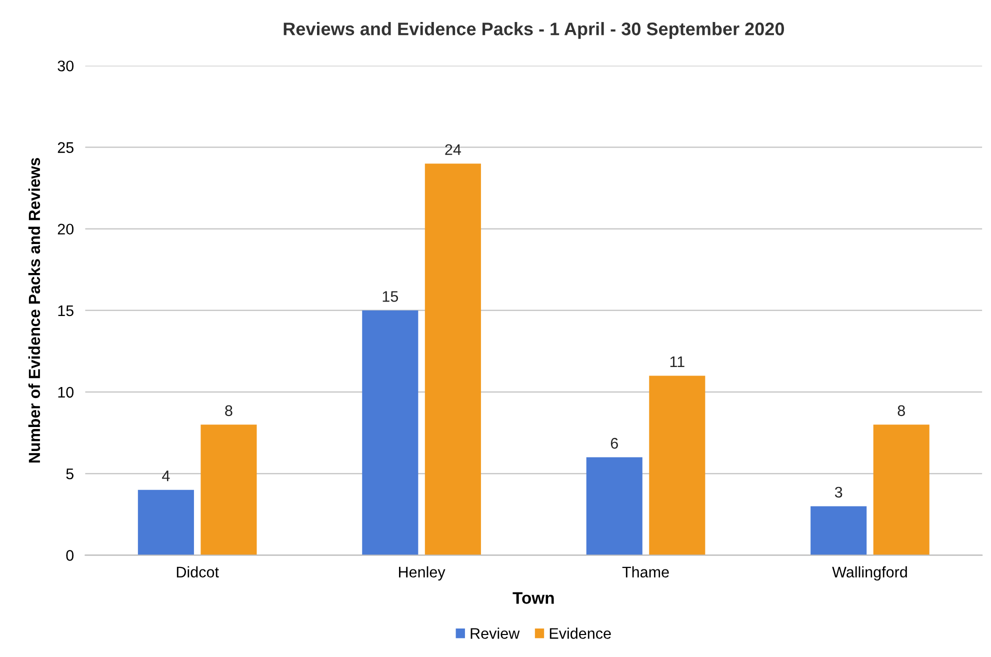 This screenshot has width=991, height=657. I want to click on y-tick-label: 5, so click(70, 474).